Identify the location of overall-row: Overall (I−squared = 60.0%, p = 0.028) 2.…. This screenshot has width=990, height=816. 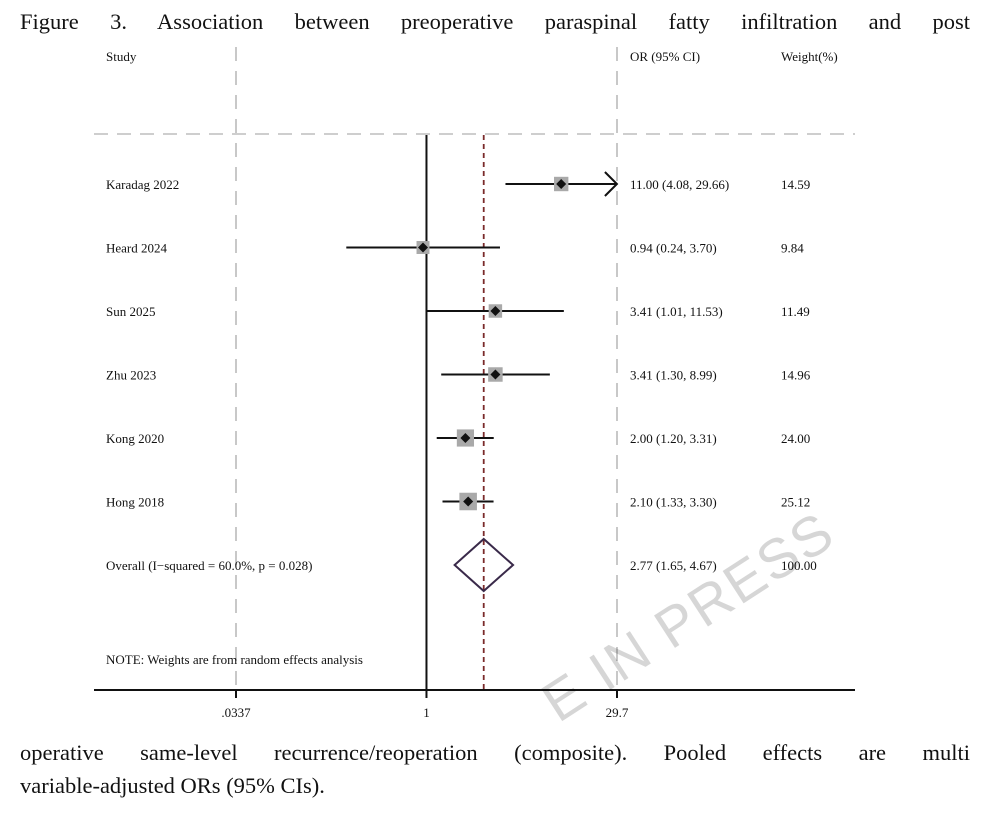
(461, 565).